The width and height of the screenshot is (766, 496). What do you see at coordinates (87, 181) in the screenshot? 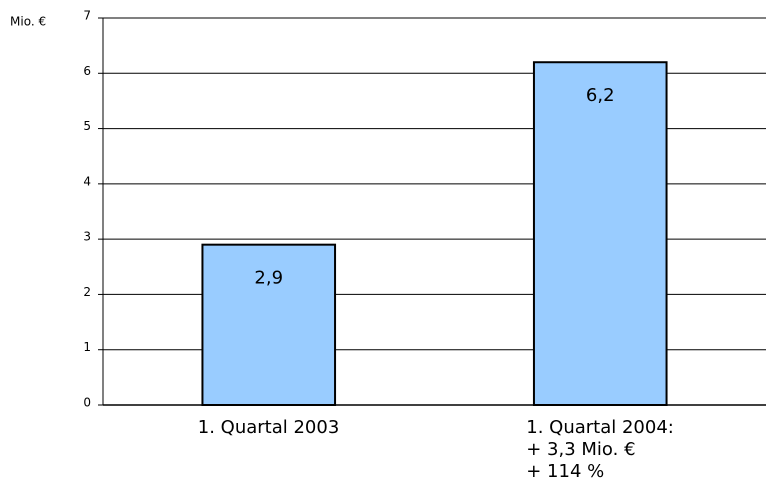
I see `y-tick-label: 4` at bounding box center [87, 181].